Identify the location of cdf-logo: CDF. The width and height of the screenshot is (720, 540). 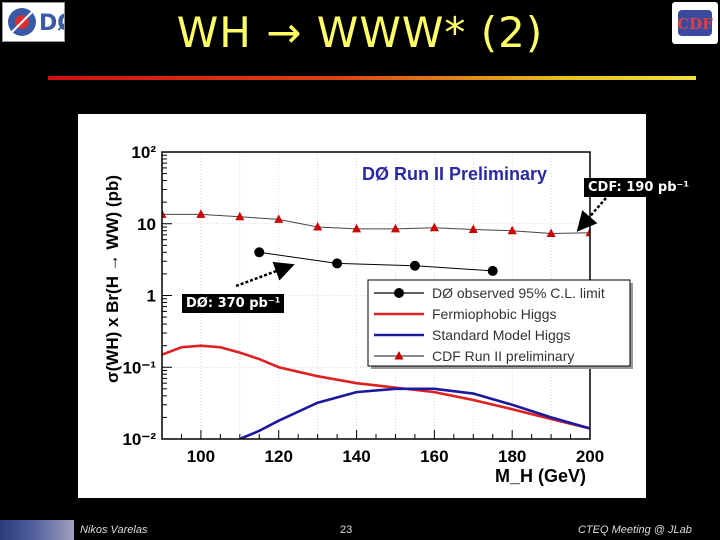
(695, 23).